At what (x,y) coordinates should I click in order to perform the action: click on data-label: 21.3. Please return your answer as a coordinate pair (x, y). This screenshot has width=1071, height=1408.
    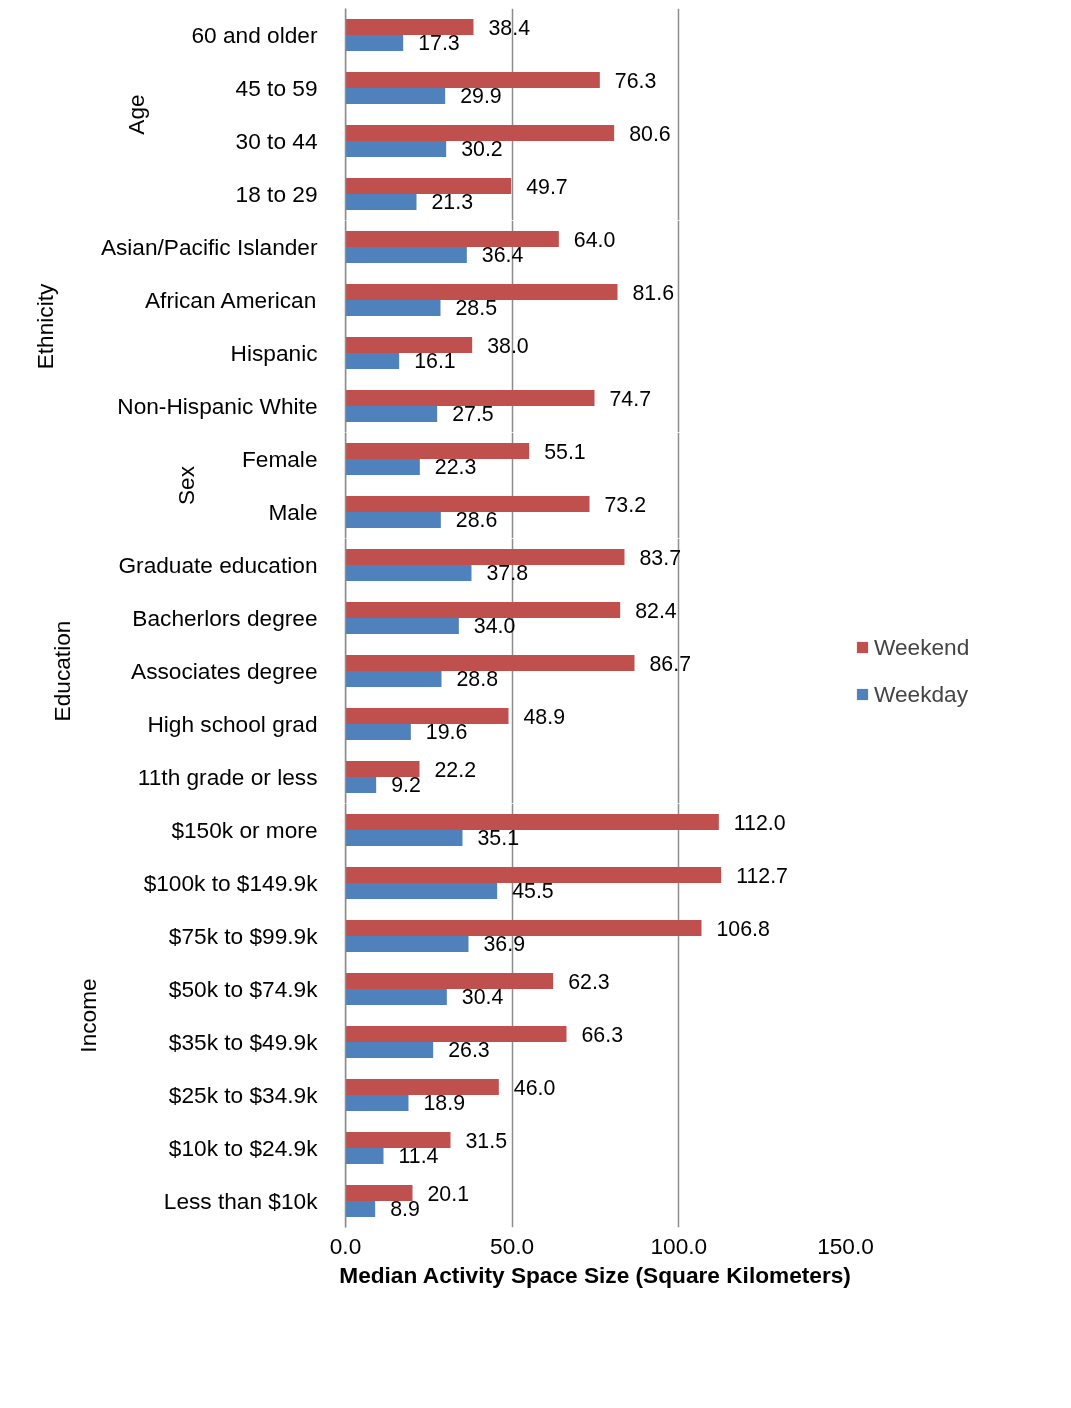
    Looking at the image, I should click on (452, 202).